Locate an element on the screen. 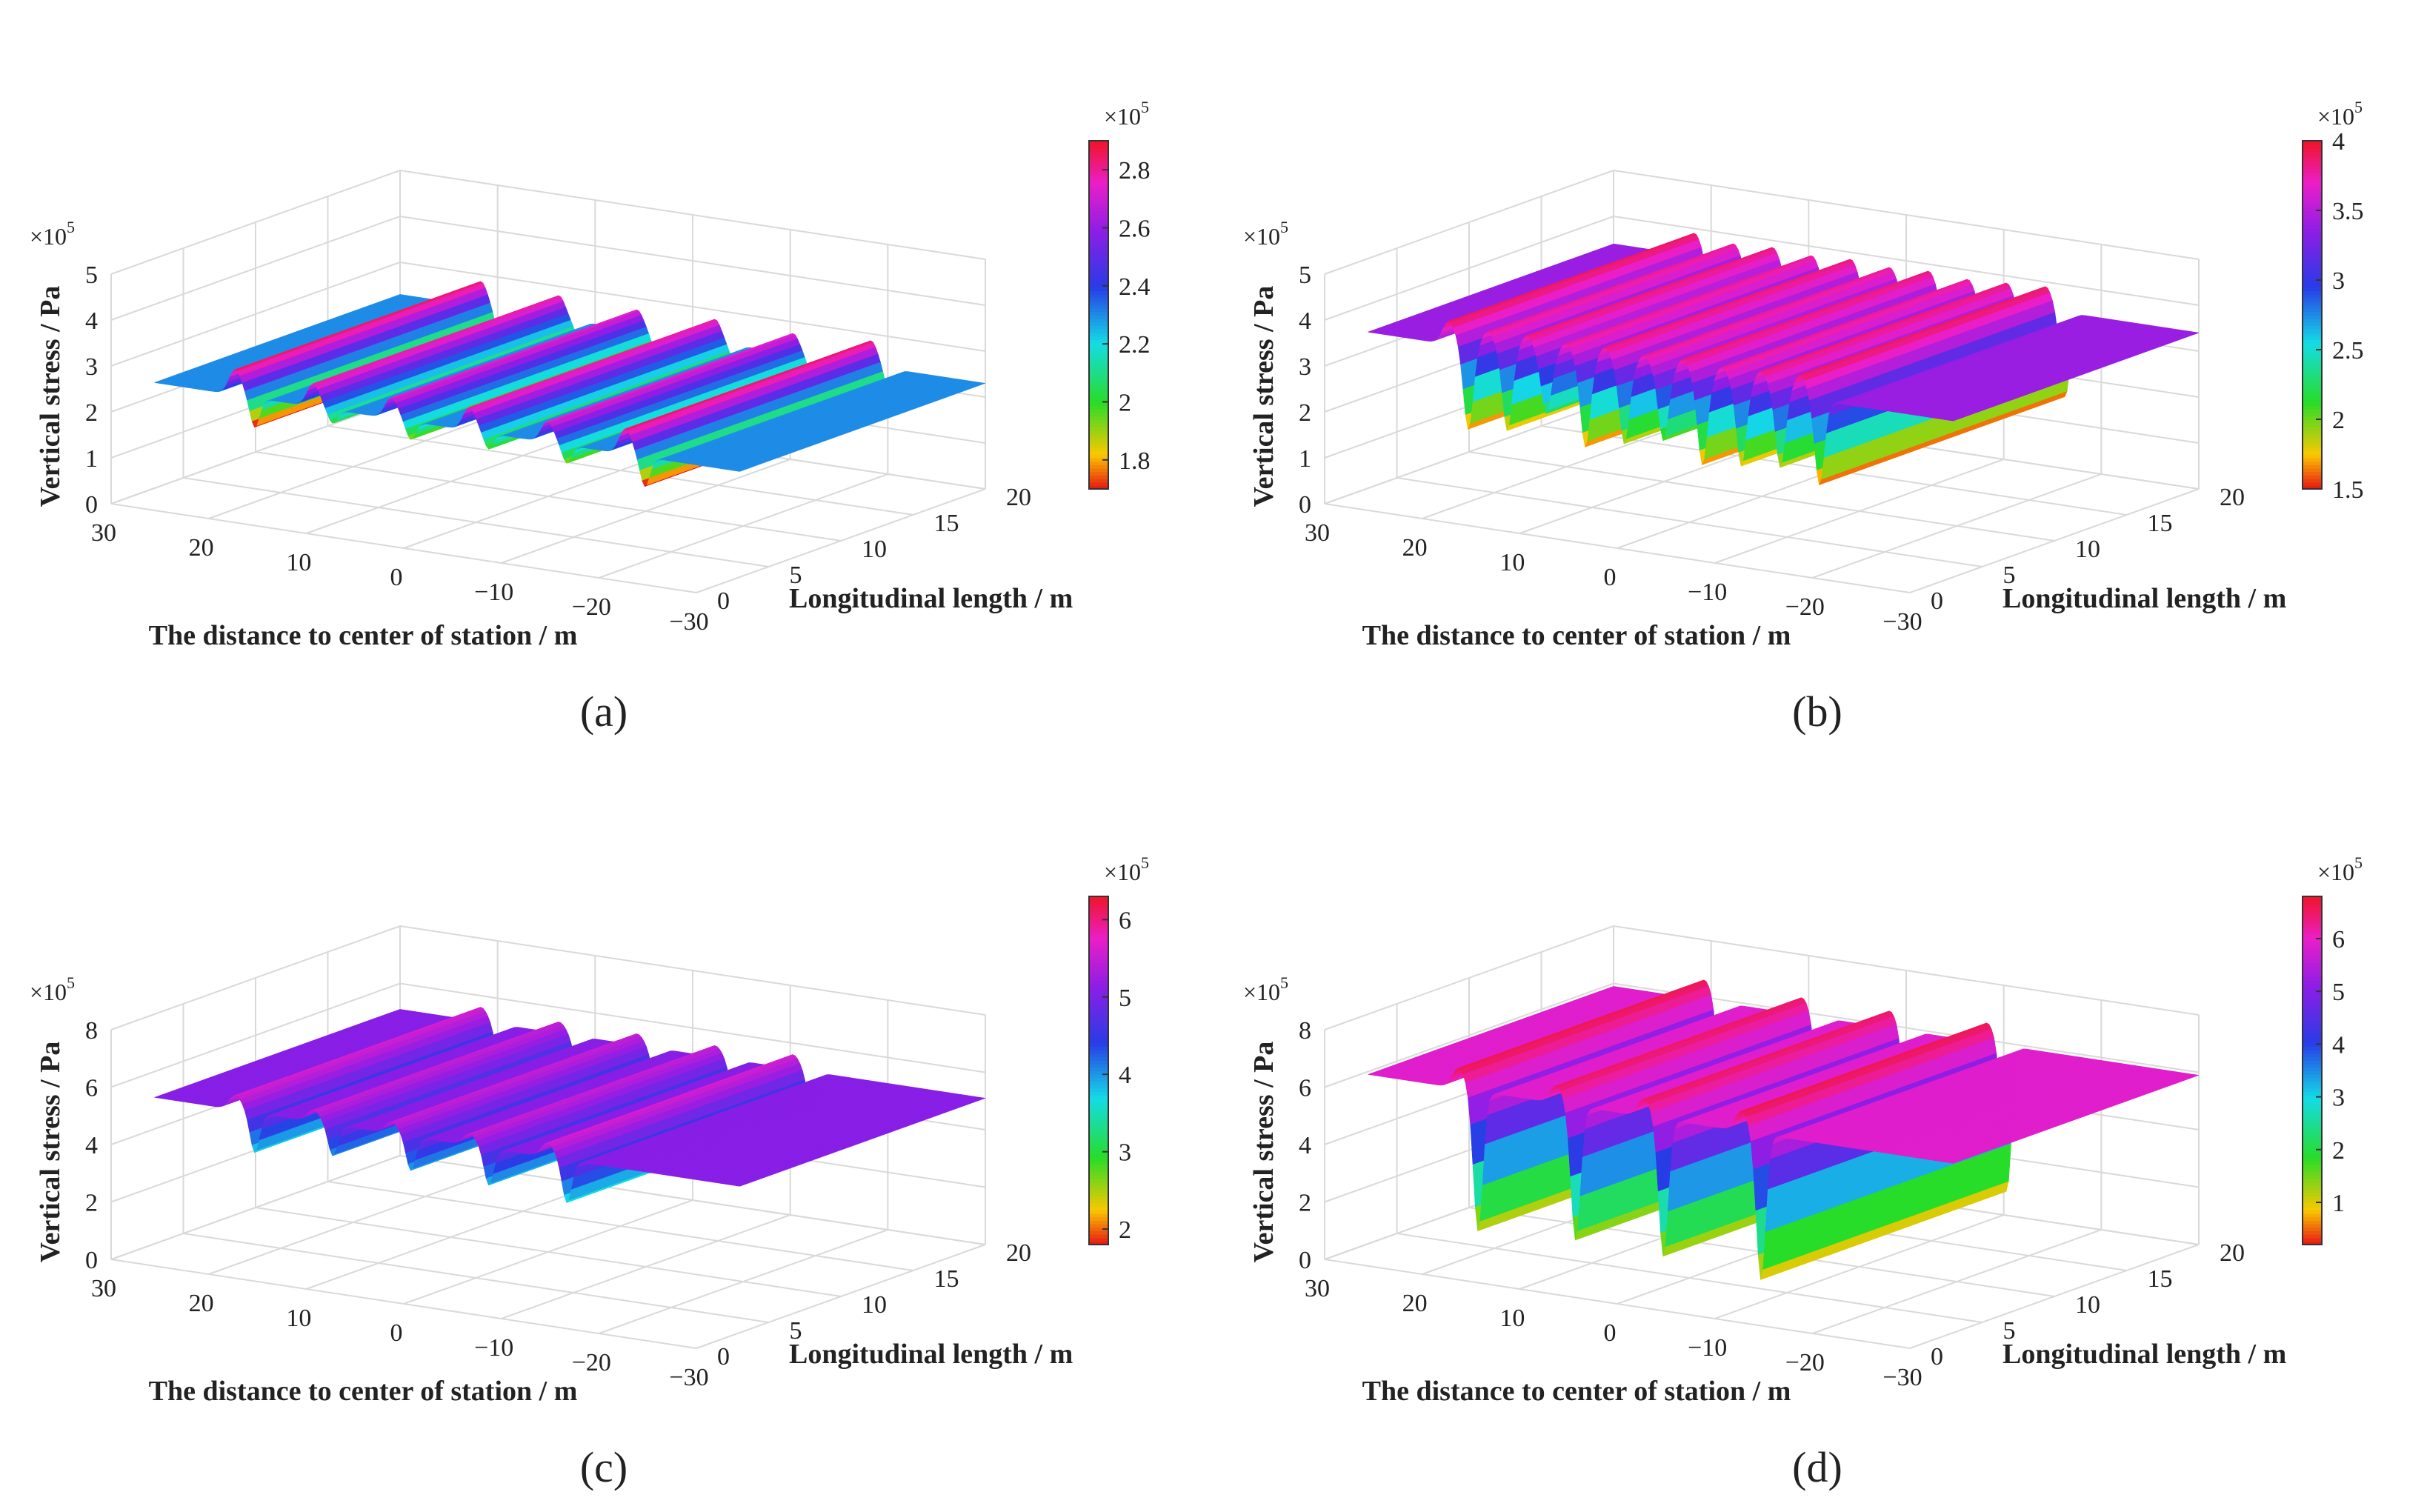 The height and width of the screenshot is (1512, 2427). colorbar-tick-label: 2.4 is located at coordinates (1135, 287).